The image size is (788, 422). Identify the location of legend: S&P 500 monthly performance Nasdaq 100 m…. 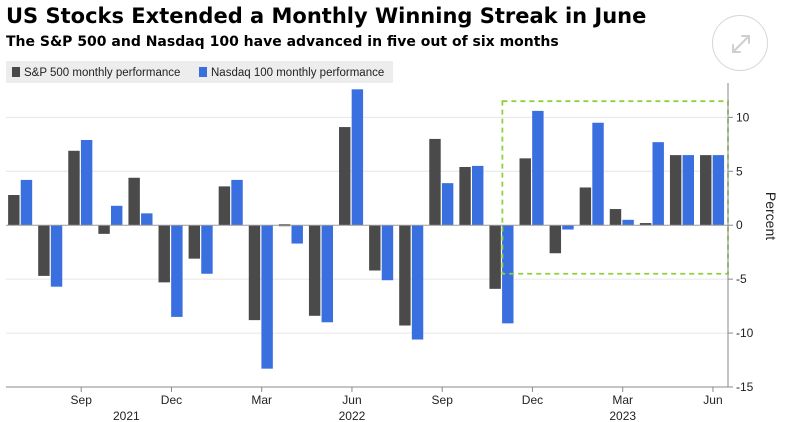
(199, 72).